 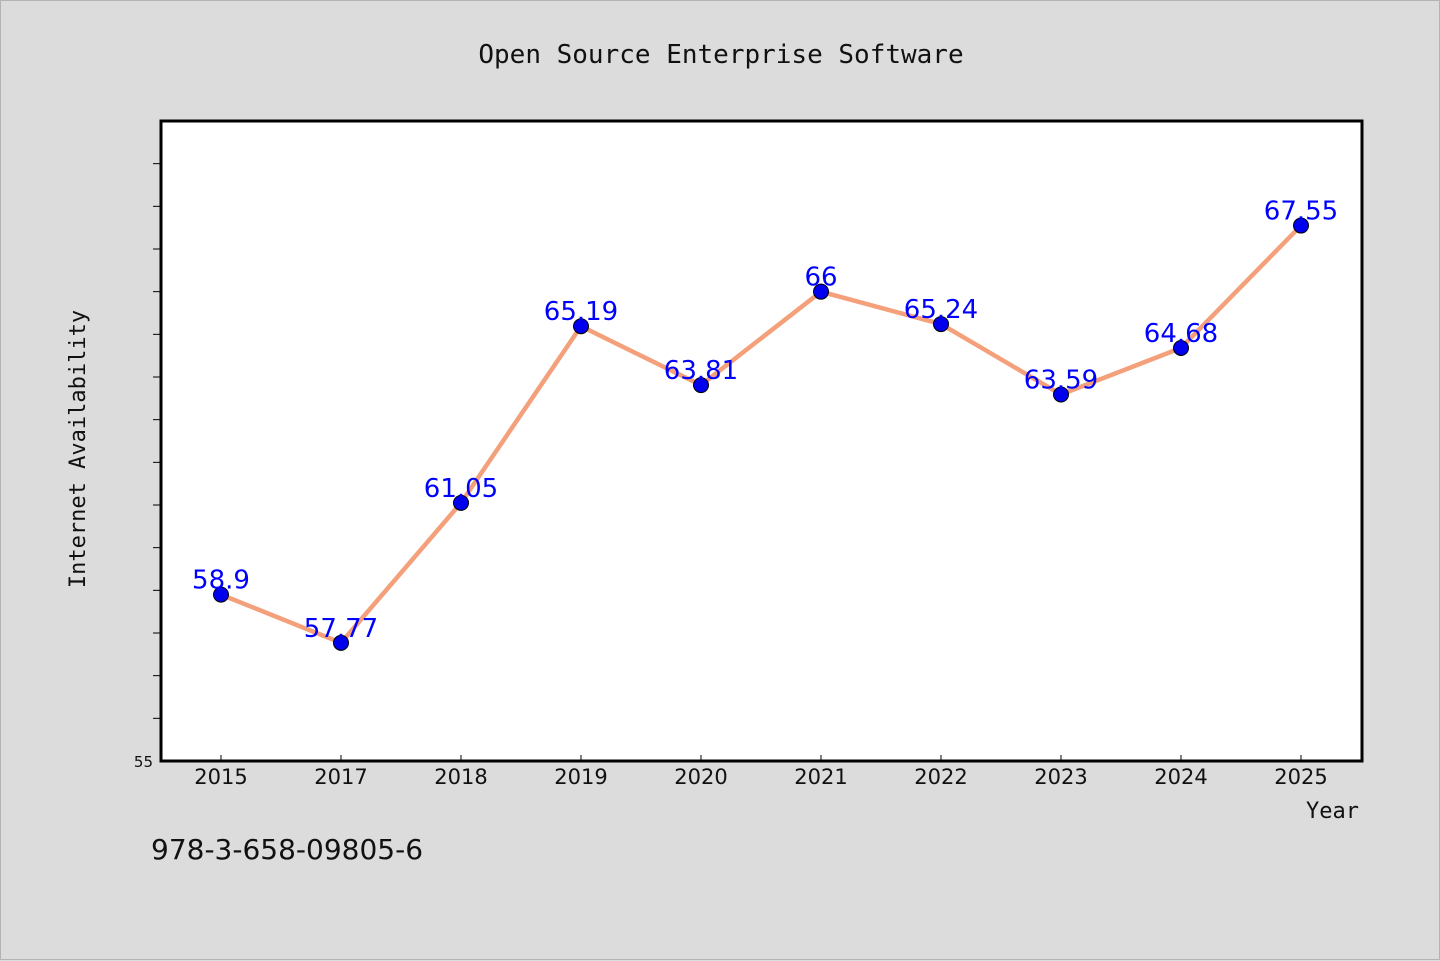 What do you see at coordinates (340, 777) in the screenshot?
I see `x-tick-label: 2017` at bounding box center [340, 777].